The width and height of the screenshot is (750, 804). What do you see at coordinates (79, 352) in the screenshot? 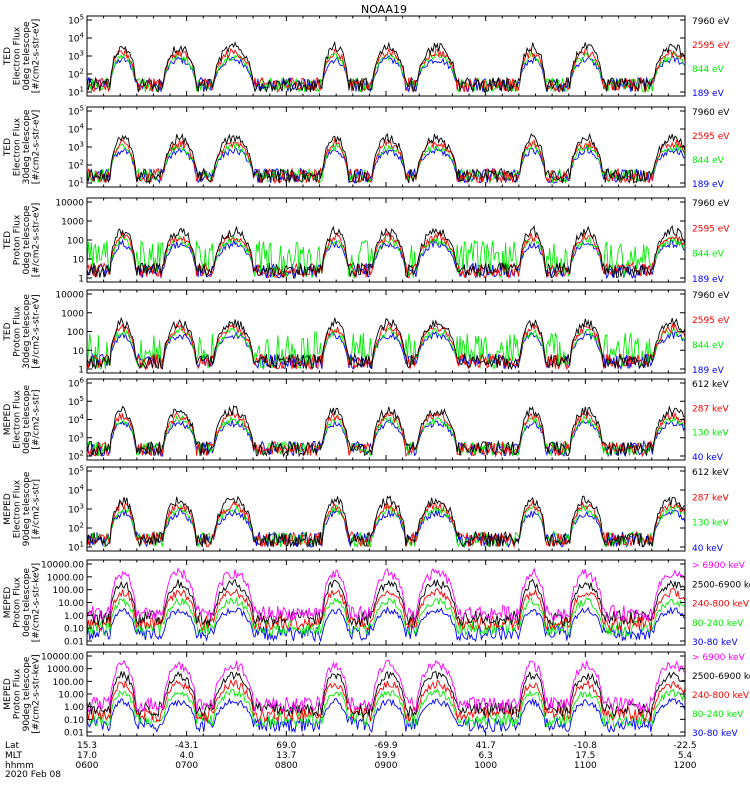
I see `y-tick-label: 10` at bounding box center [79, 352].